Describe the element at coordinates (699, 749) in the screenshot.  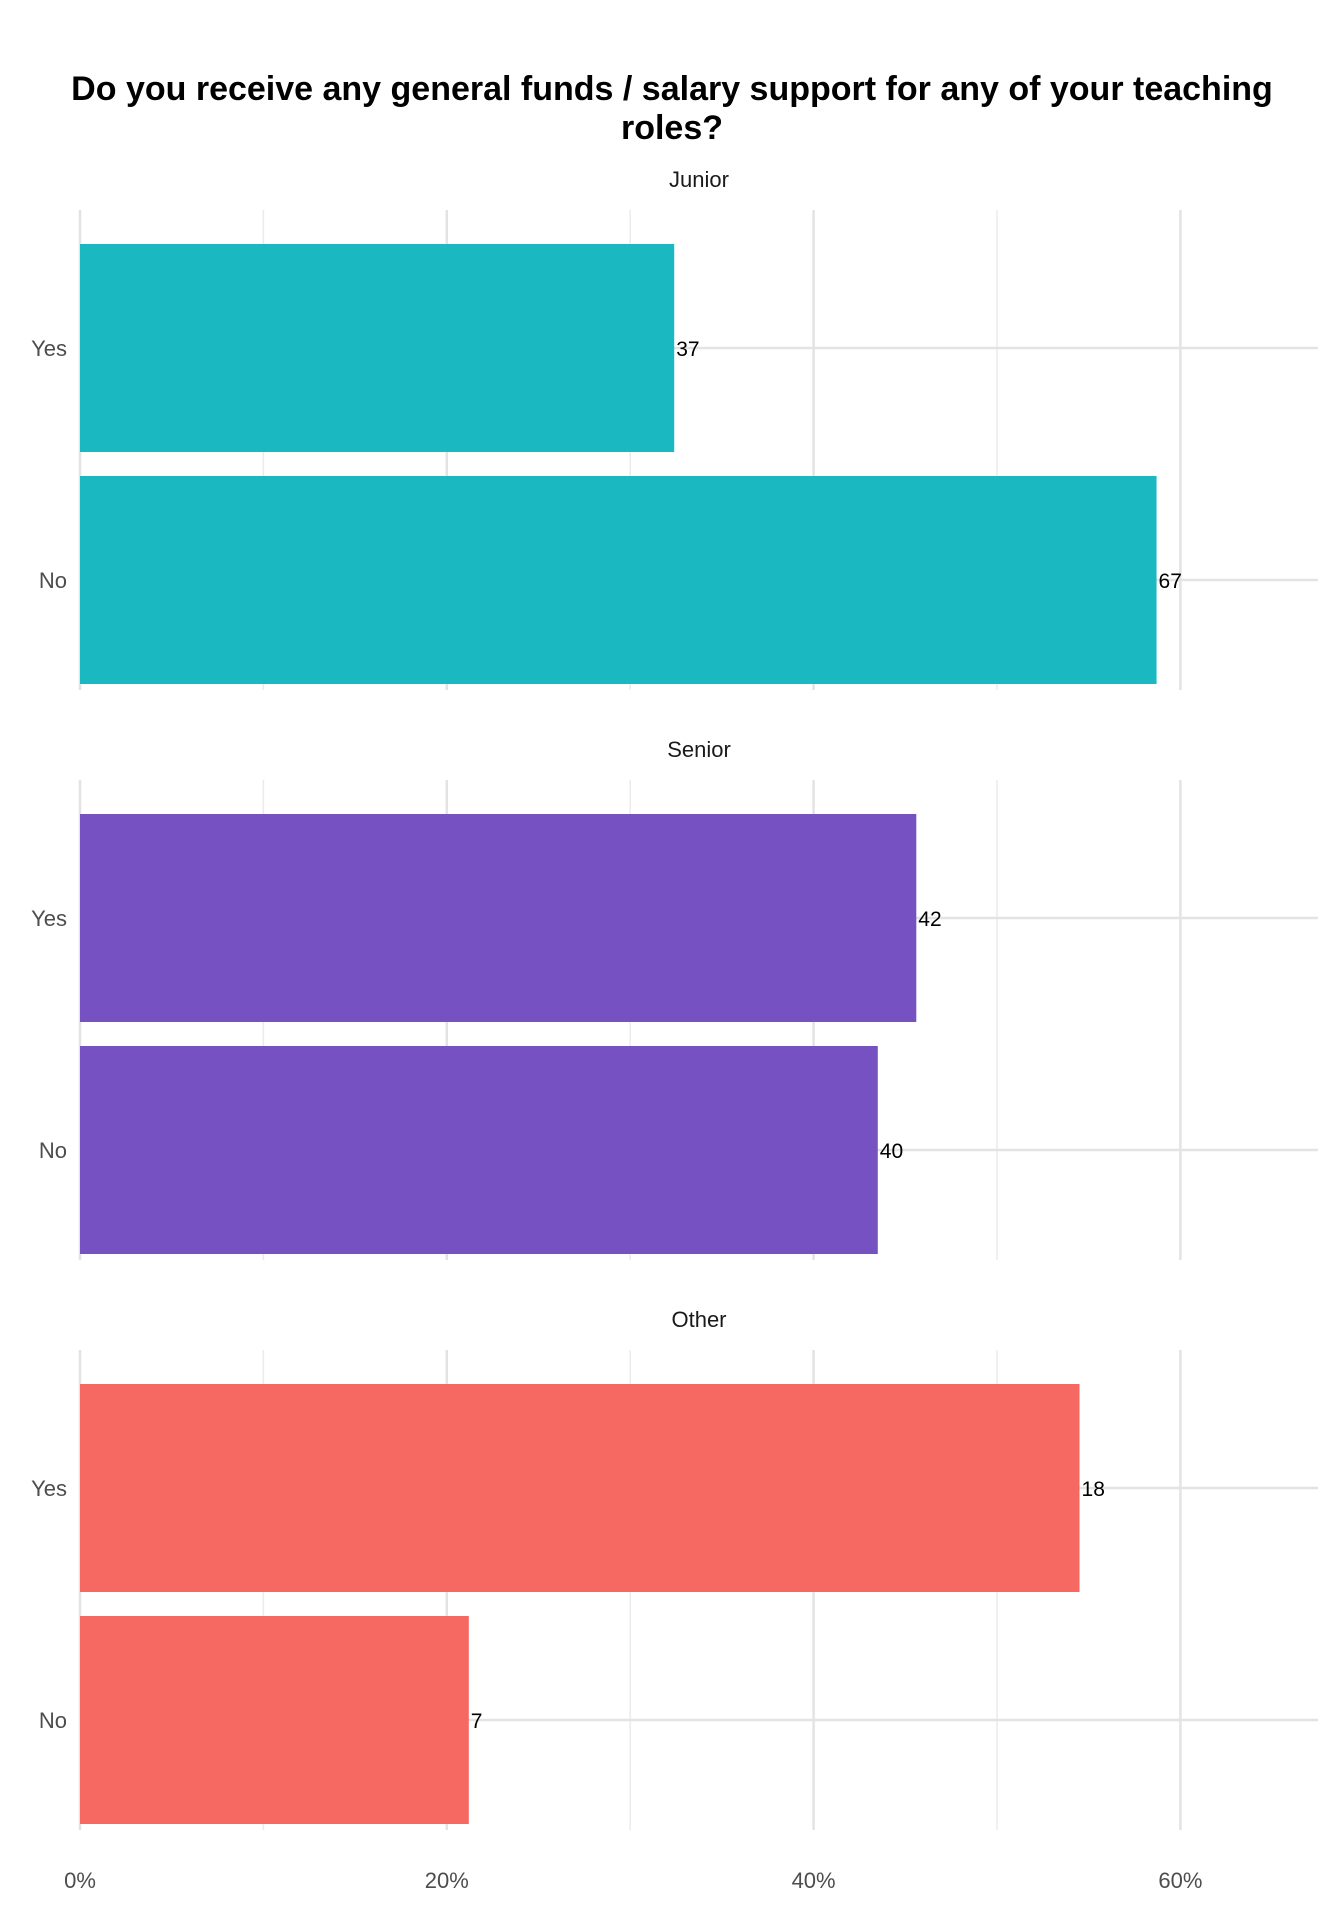
I see `facet-strip-label: Senior` at that location.